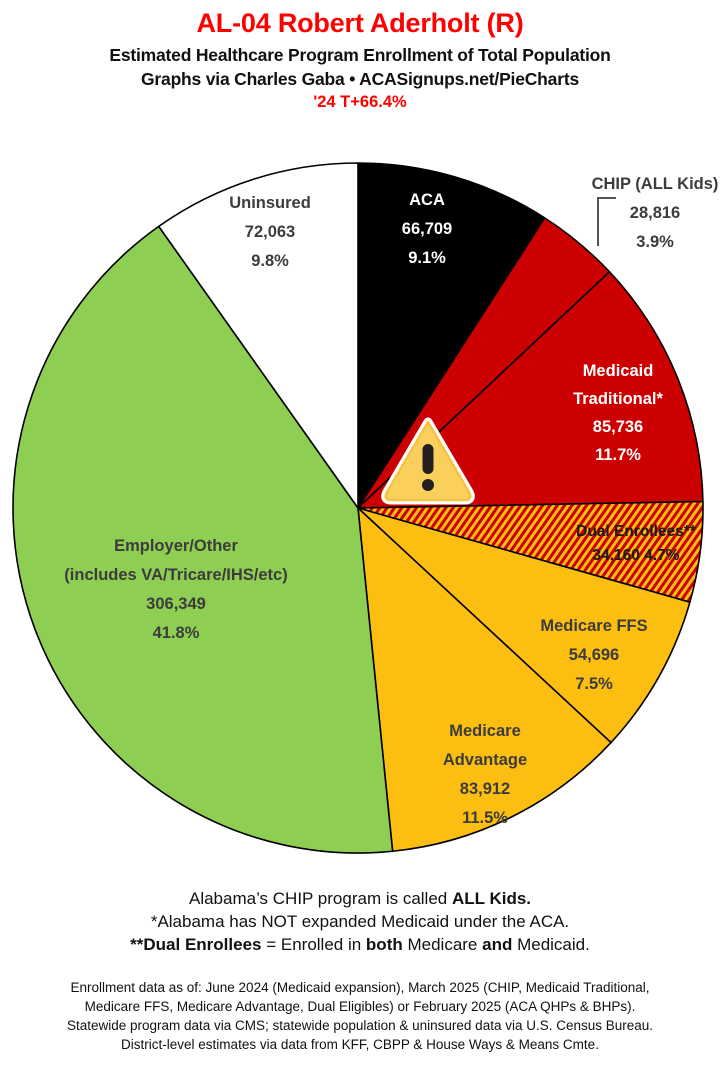 The image size is (720, 1070). I want to click on svg-text: Traditional*, so click(618, 399).